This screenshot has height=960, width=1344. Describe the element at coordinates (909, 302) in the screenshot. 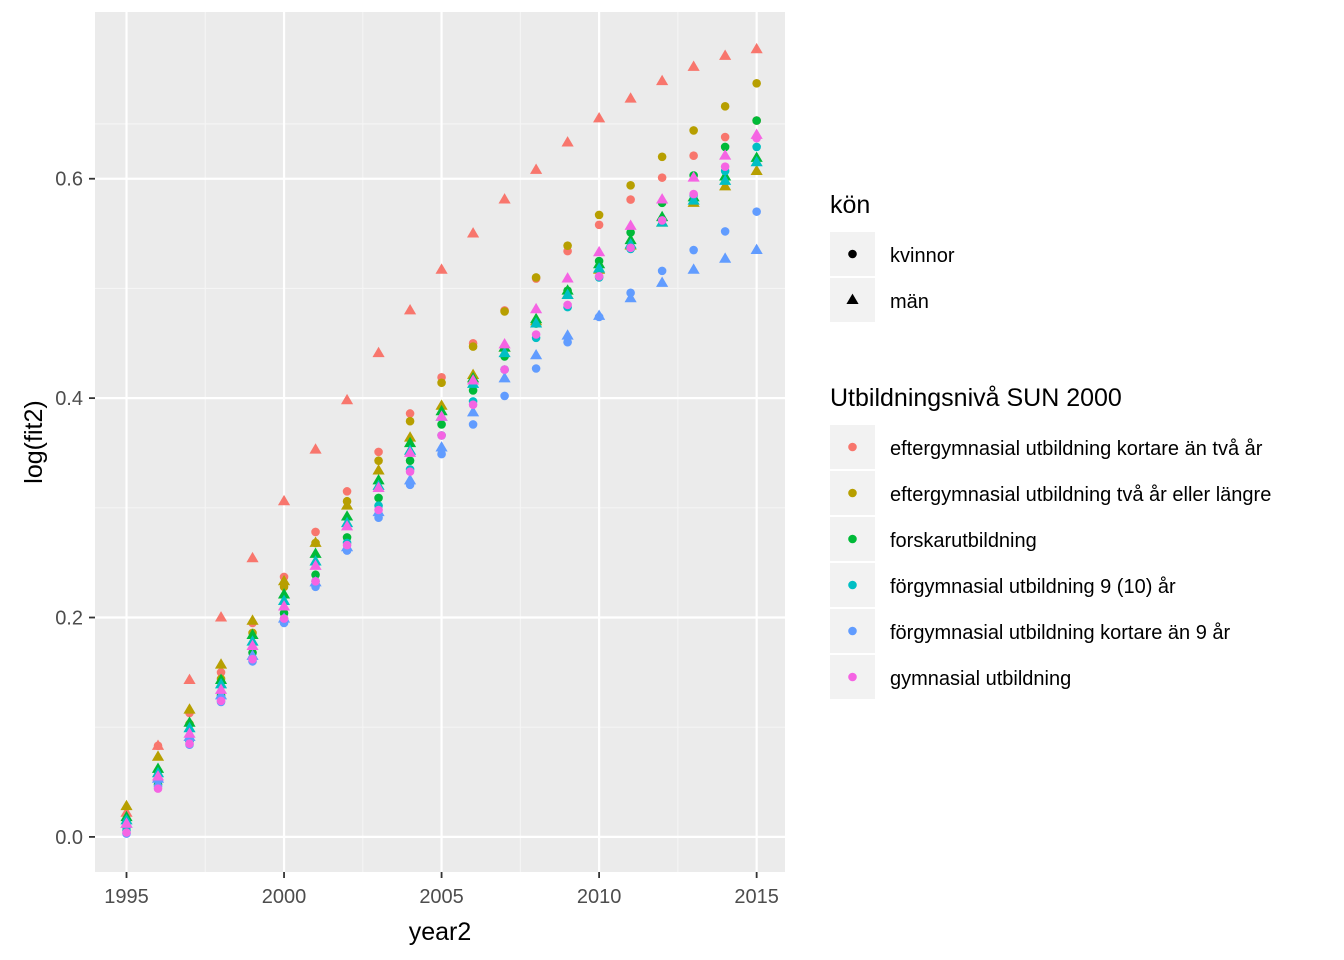

I see `shape-legend-label: män` at that location.